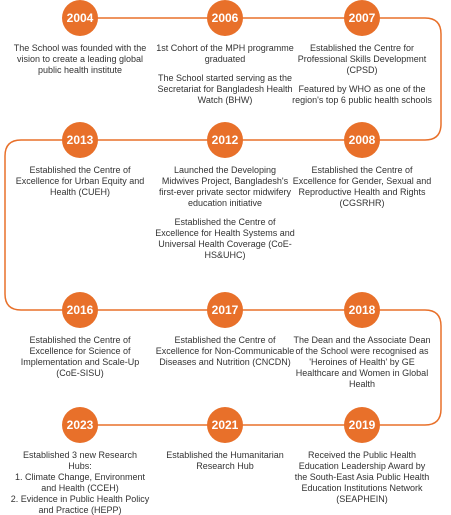 The height and width of the screenshot is (515, 451). What do you see at coordinates (225, 310) in the screenshot?
I see `year-badge: 2017` at bounding box center [225, 310].